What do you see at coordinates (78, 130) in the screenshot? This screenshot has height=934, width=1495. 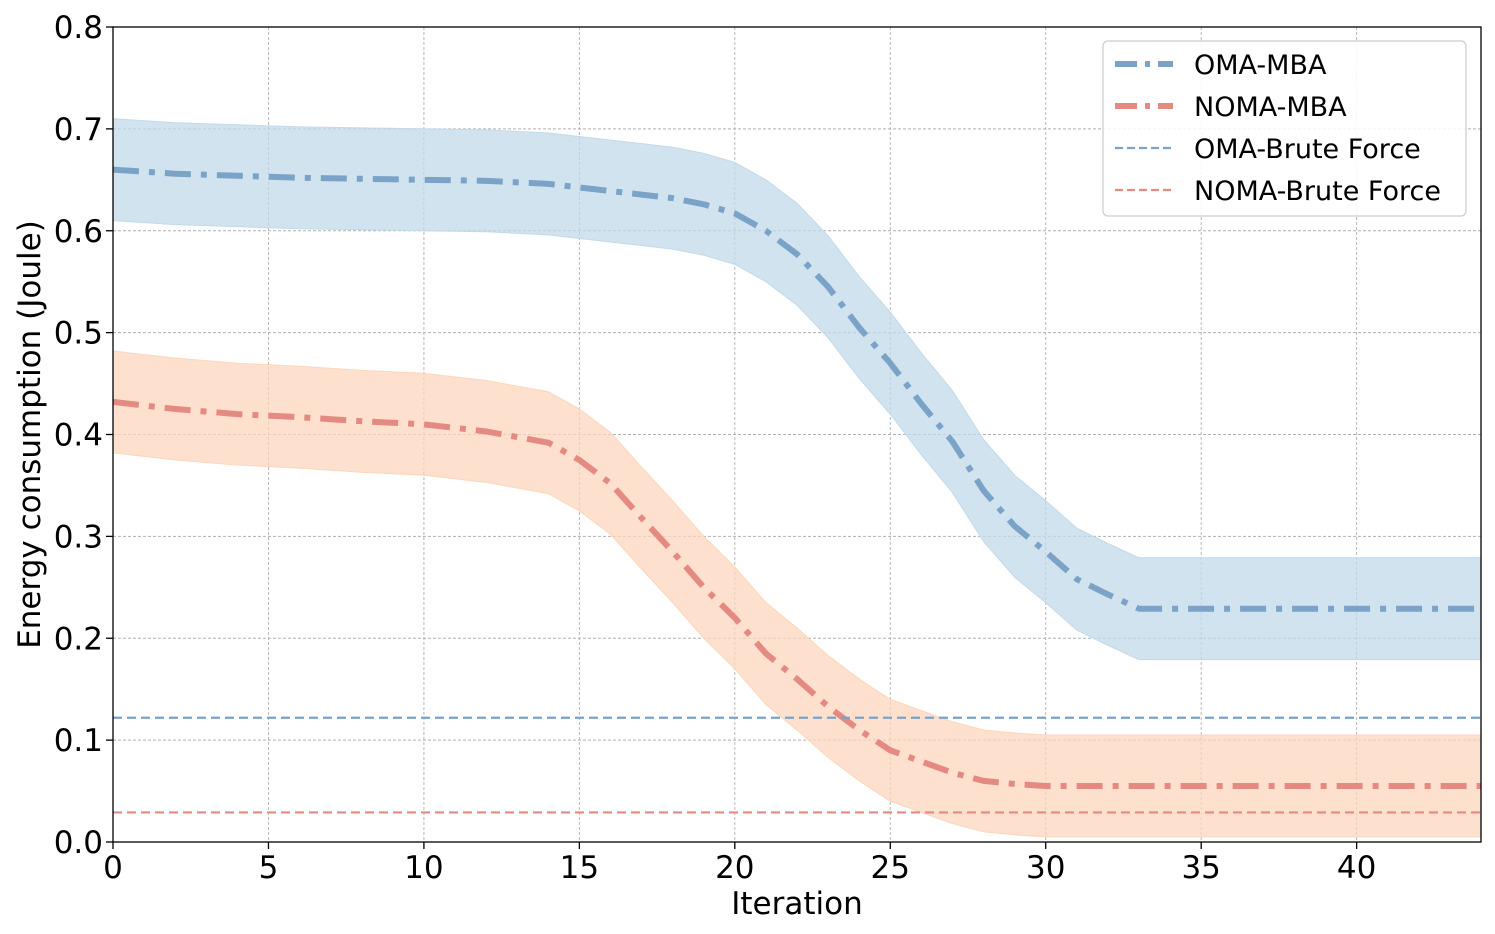 I see `y-tick-label: 0.7` at bounding box center [78, 130].